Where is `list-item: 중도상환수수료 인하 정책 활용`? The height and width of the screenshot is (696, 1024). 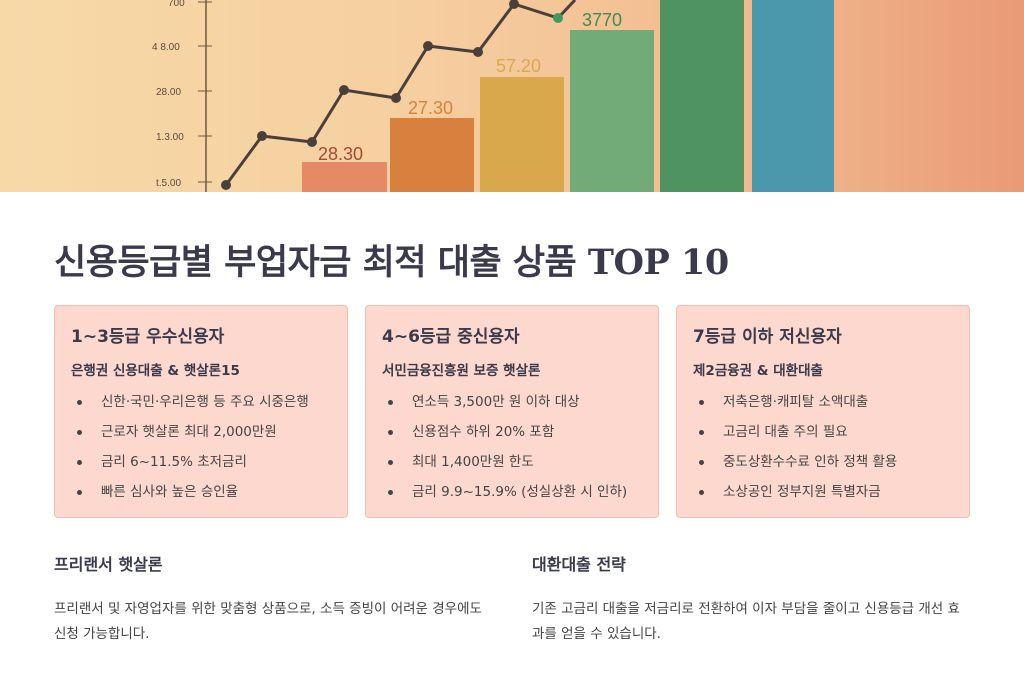
list-item: 중도상환수수료 인하 정책 활용 is located at coordinates (823, 462).